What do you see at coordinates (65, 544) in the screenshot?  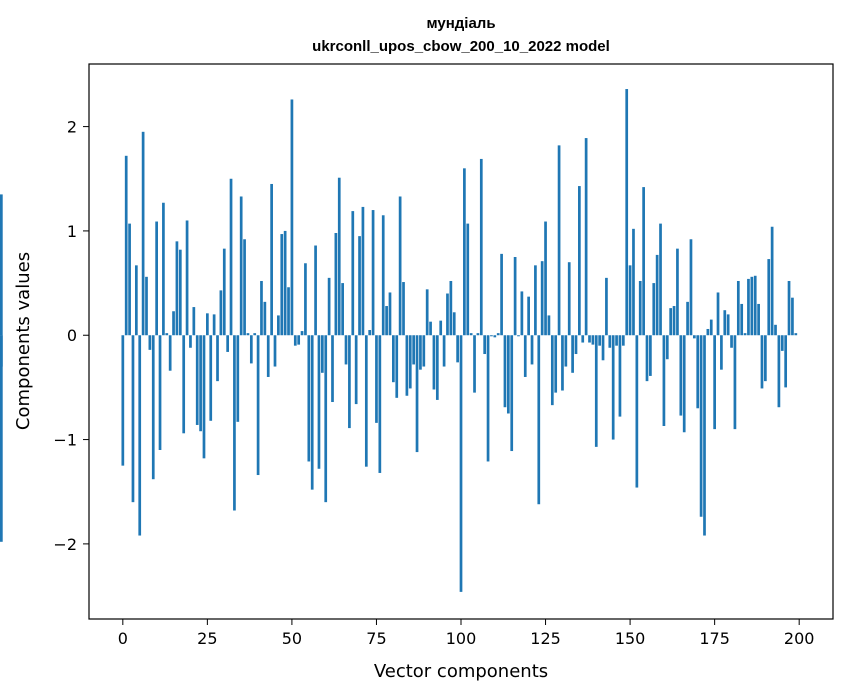 I see `y-tick-label: −2` at bounding box center [65, 544].